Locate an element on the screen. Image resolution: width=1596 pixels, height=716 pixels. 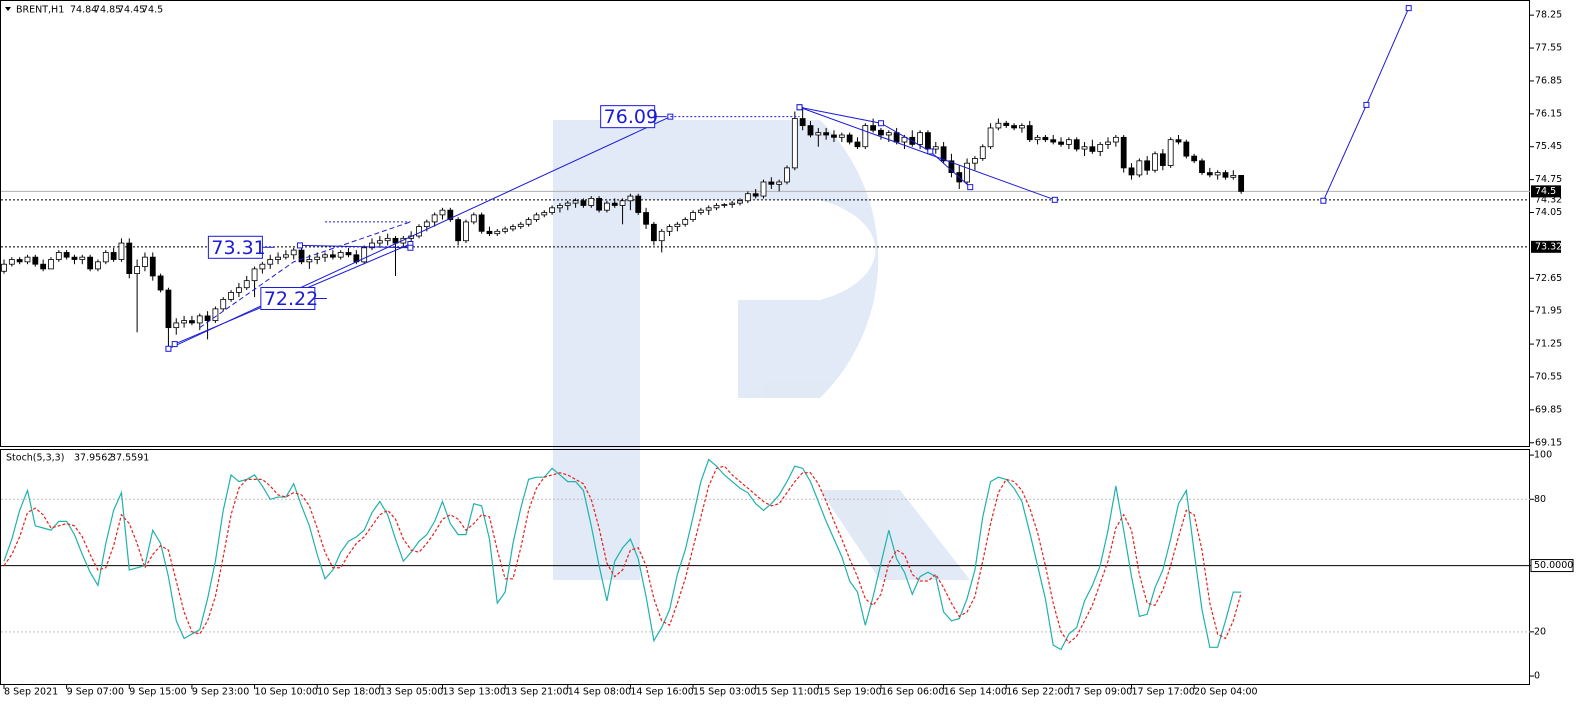
y-tick-label: 74.05 is located at coordinates (1548, 212).